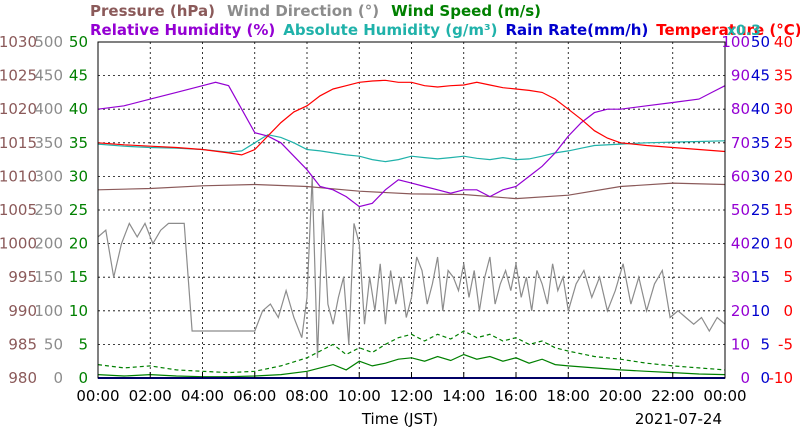 The image size is (800, 434). What do you see at coordinates (411, 191) in the screenshot?
I see `series-line-pressure-hpa` at bounding box center [411, 191].